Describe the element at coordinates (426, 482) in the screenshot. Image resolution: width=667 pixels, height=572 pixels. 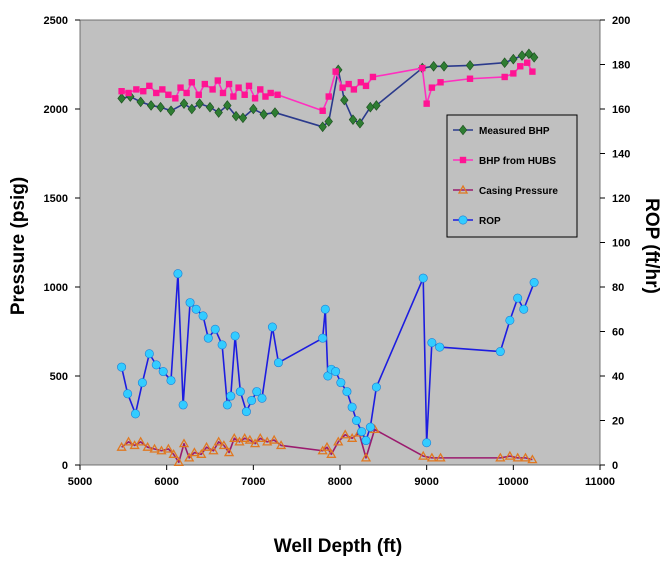
I see `x-tick-label: 9000` at that location.